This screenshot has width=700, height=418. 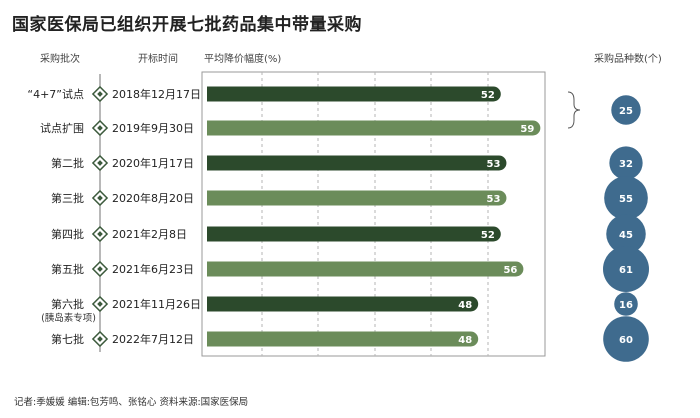 I want to click on batch-label: 第四批, so click(x=67, y=234).